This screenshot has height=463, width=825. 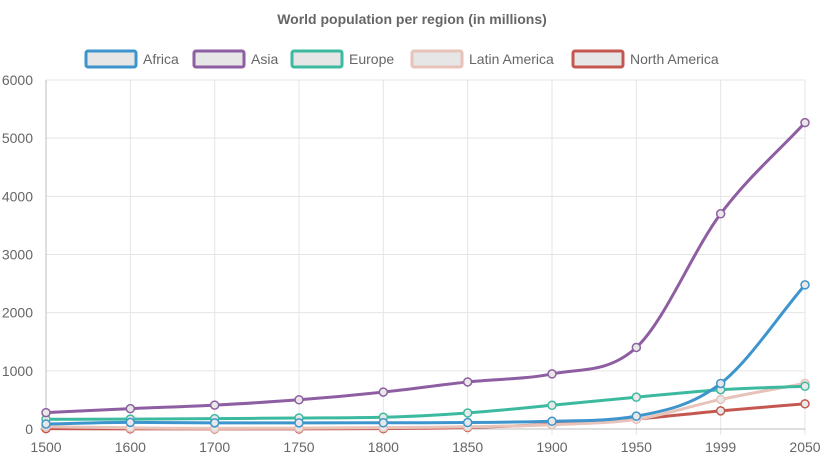 What do you see at coordinates (130, 447) in the screenshot?
I see `x-tick-label: 1600` at bounding box center [130, 447].